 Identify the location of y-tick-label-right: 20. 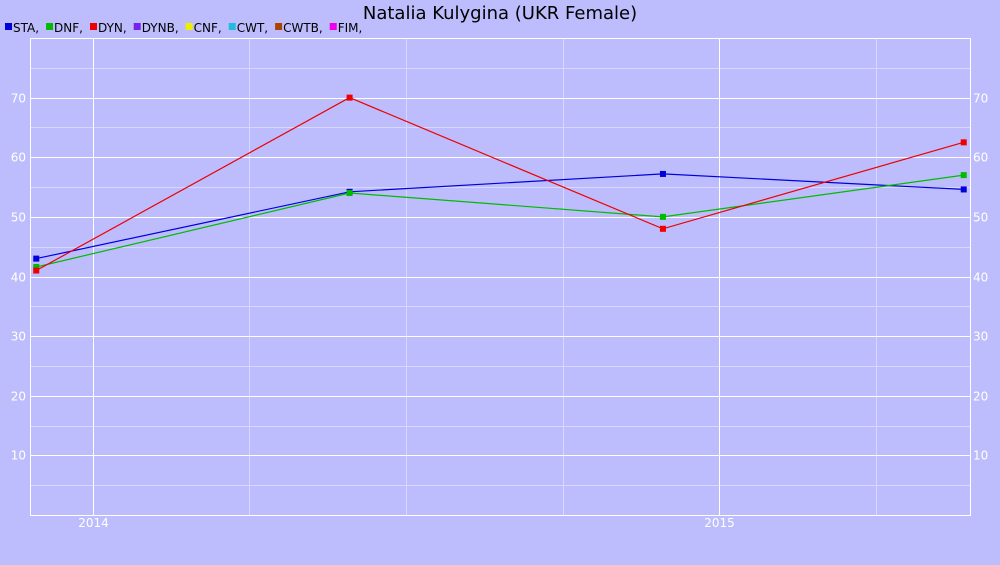
(980, 397).